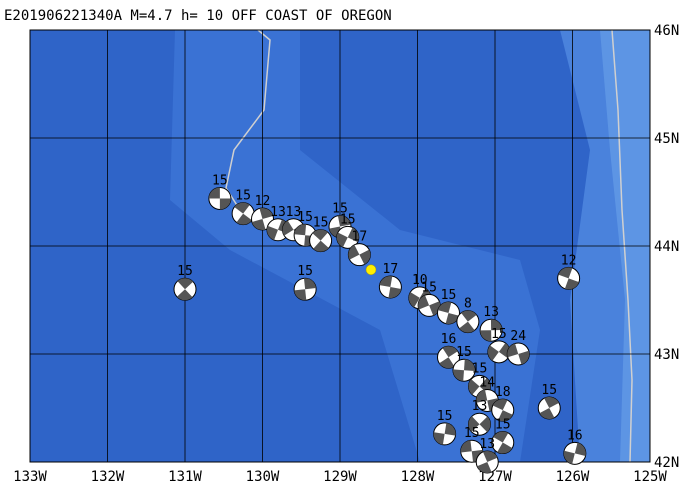 This screenshot has height=496, width=699. I want to click on event-epicenter, so click(371, 270).